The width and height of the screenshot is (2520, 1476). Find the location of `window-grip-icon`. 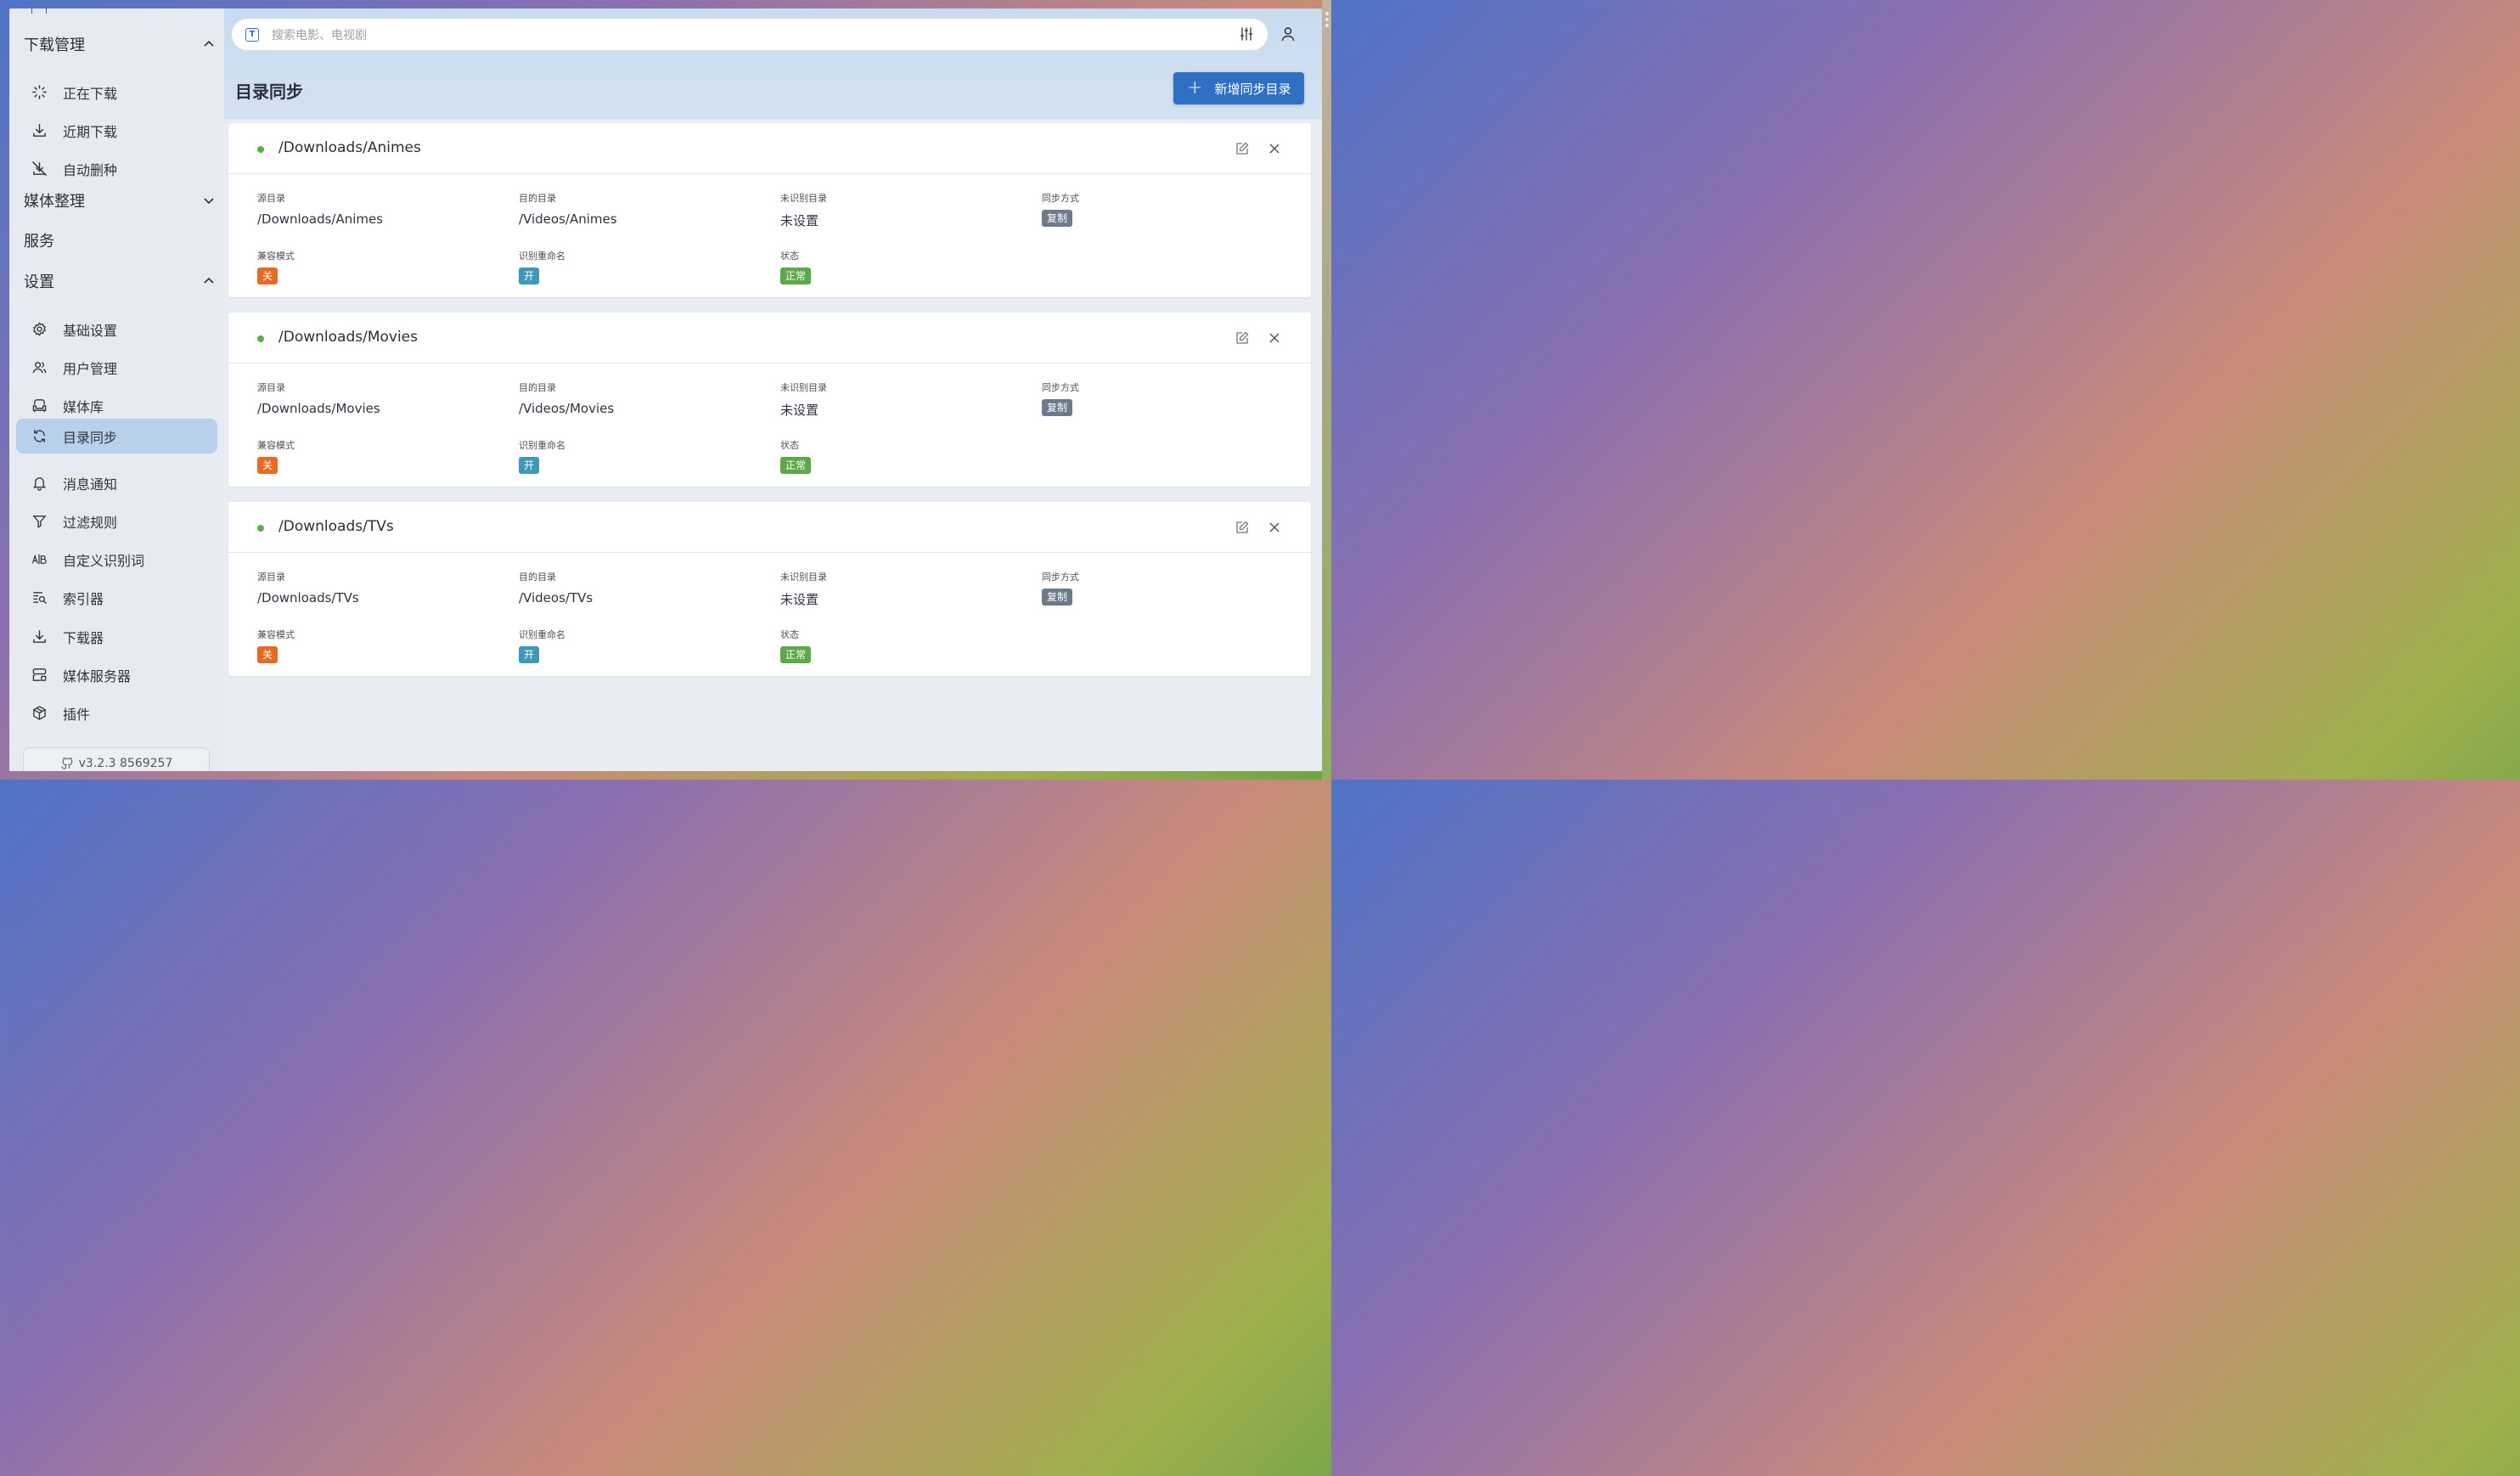

window-grip-icon is located at coordinates (1327, 21).